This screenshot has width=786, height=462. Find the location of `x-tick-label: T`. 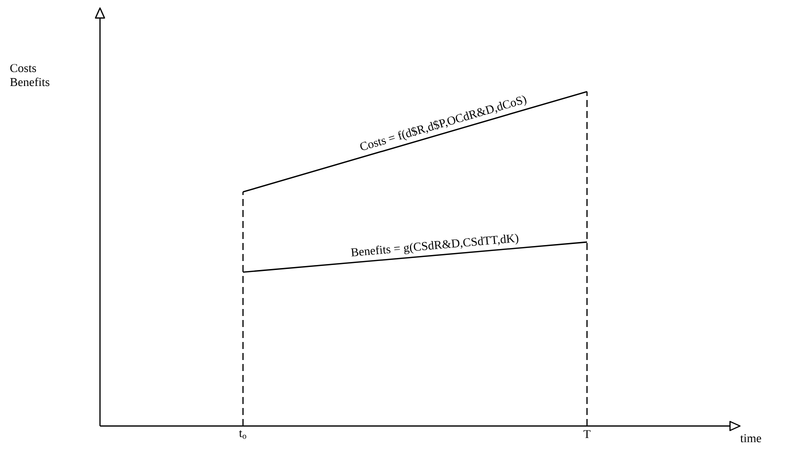

x-tick-label: T is located at coordinates (587, 434).